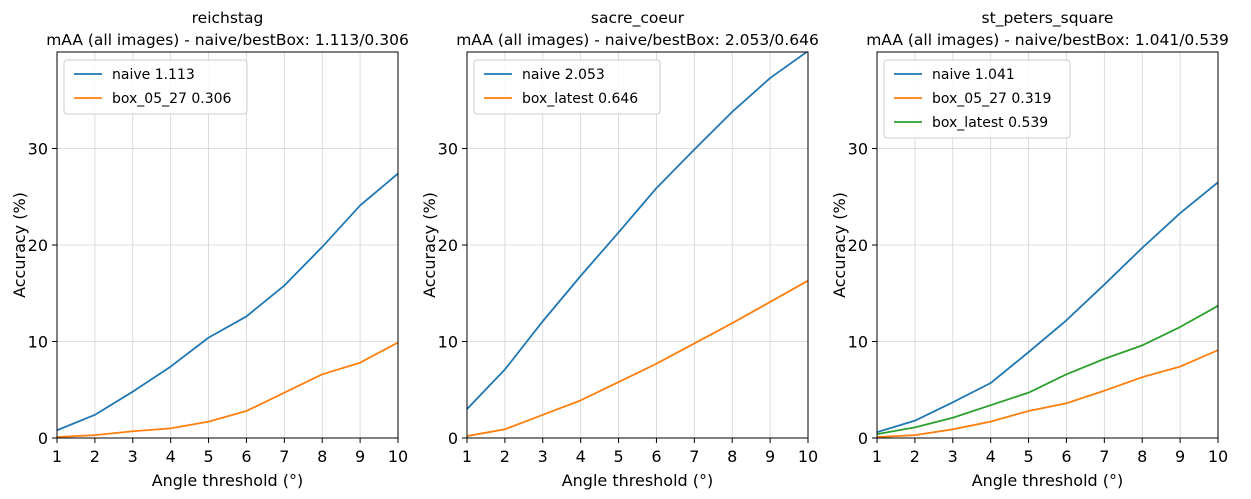  What do you see at coordinates (563, 75) in the screenshot?
I see `legend-label: naive 2.053` at bounding box center [563, 75].